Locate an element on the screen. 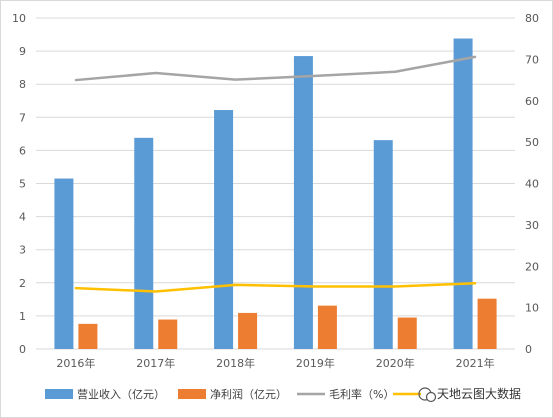 The width and height of the screenshot is (553, 418). y-left-tick-label: 10 is located at coordinates (19, 18).